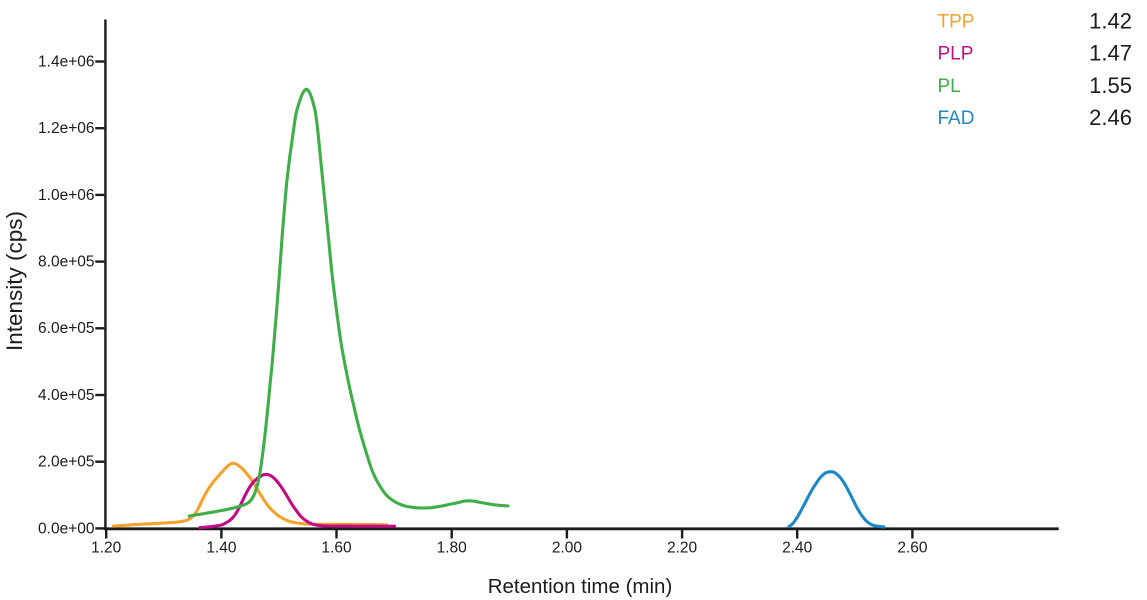 The image size is (1147, 600). What do you see at coordinates (66, 462) in the screenshot?
I see `svg-text: 2.0e+05` at bounding box center [66, 462].